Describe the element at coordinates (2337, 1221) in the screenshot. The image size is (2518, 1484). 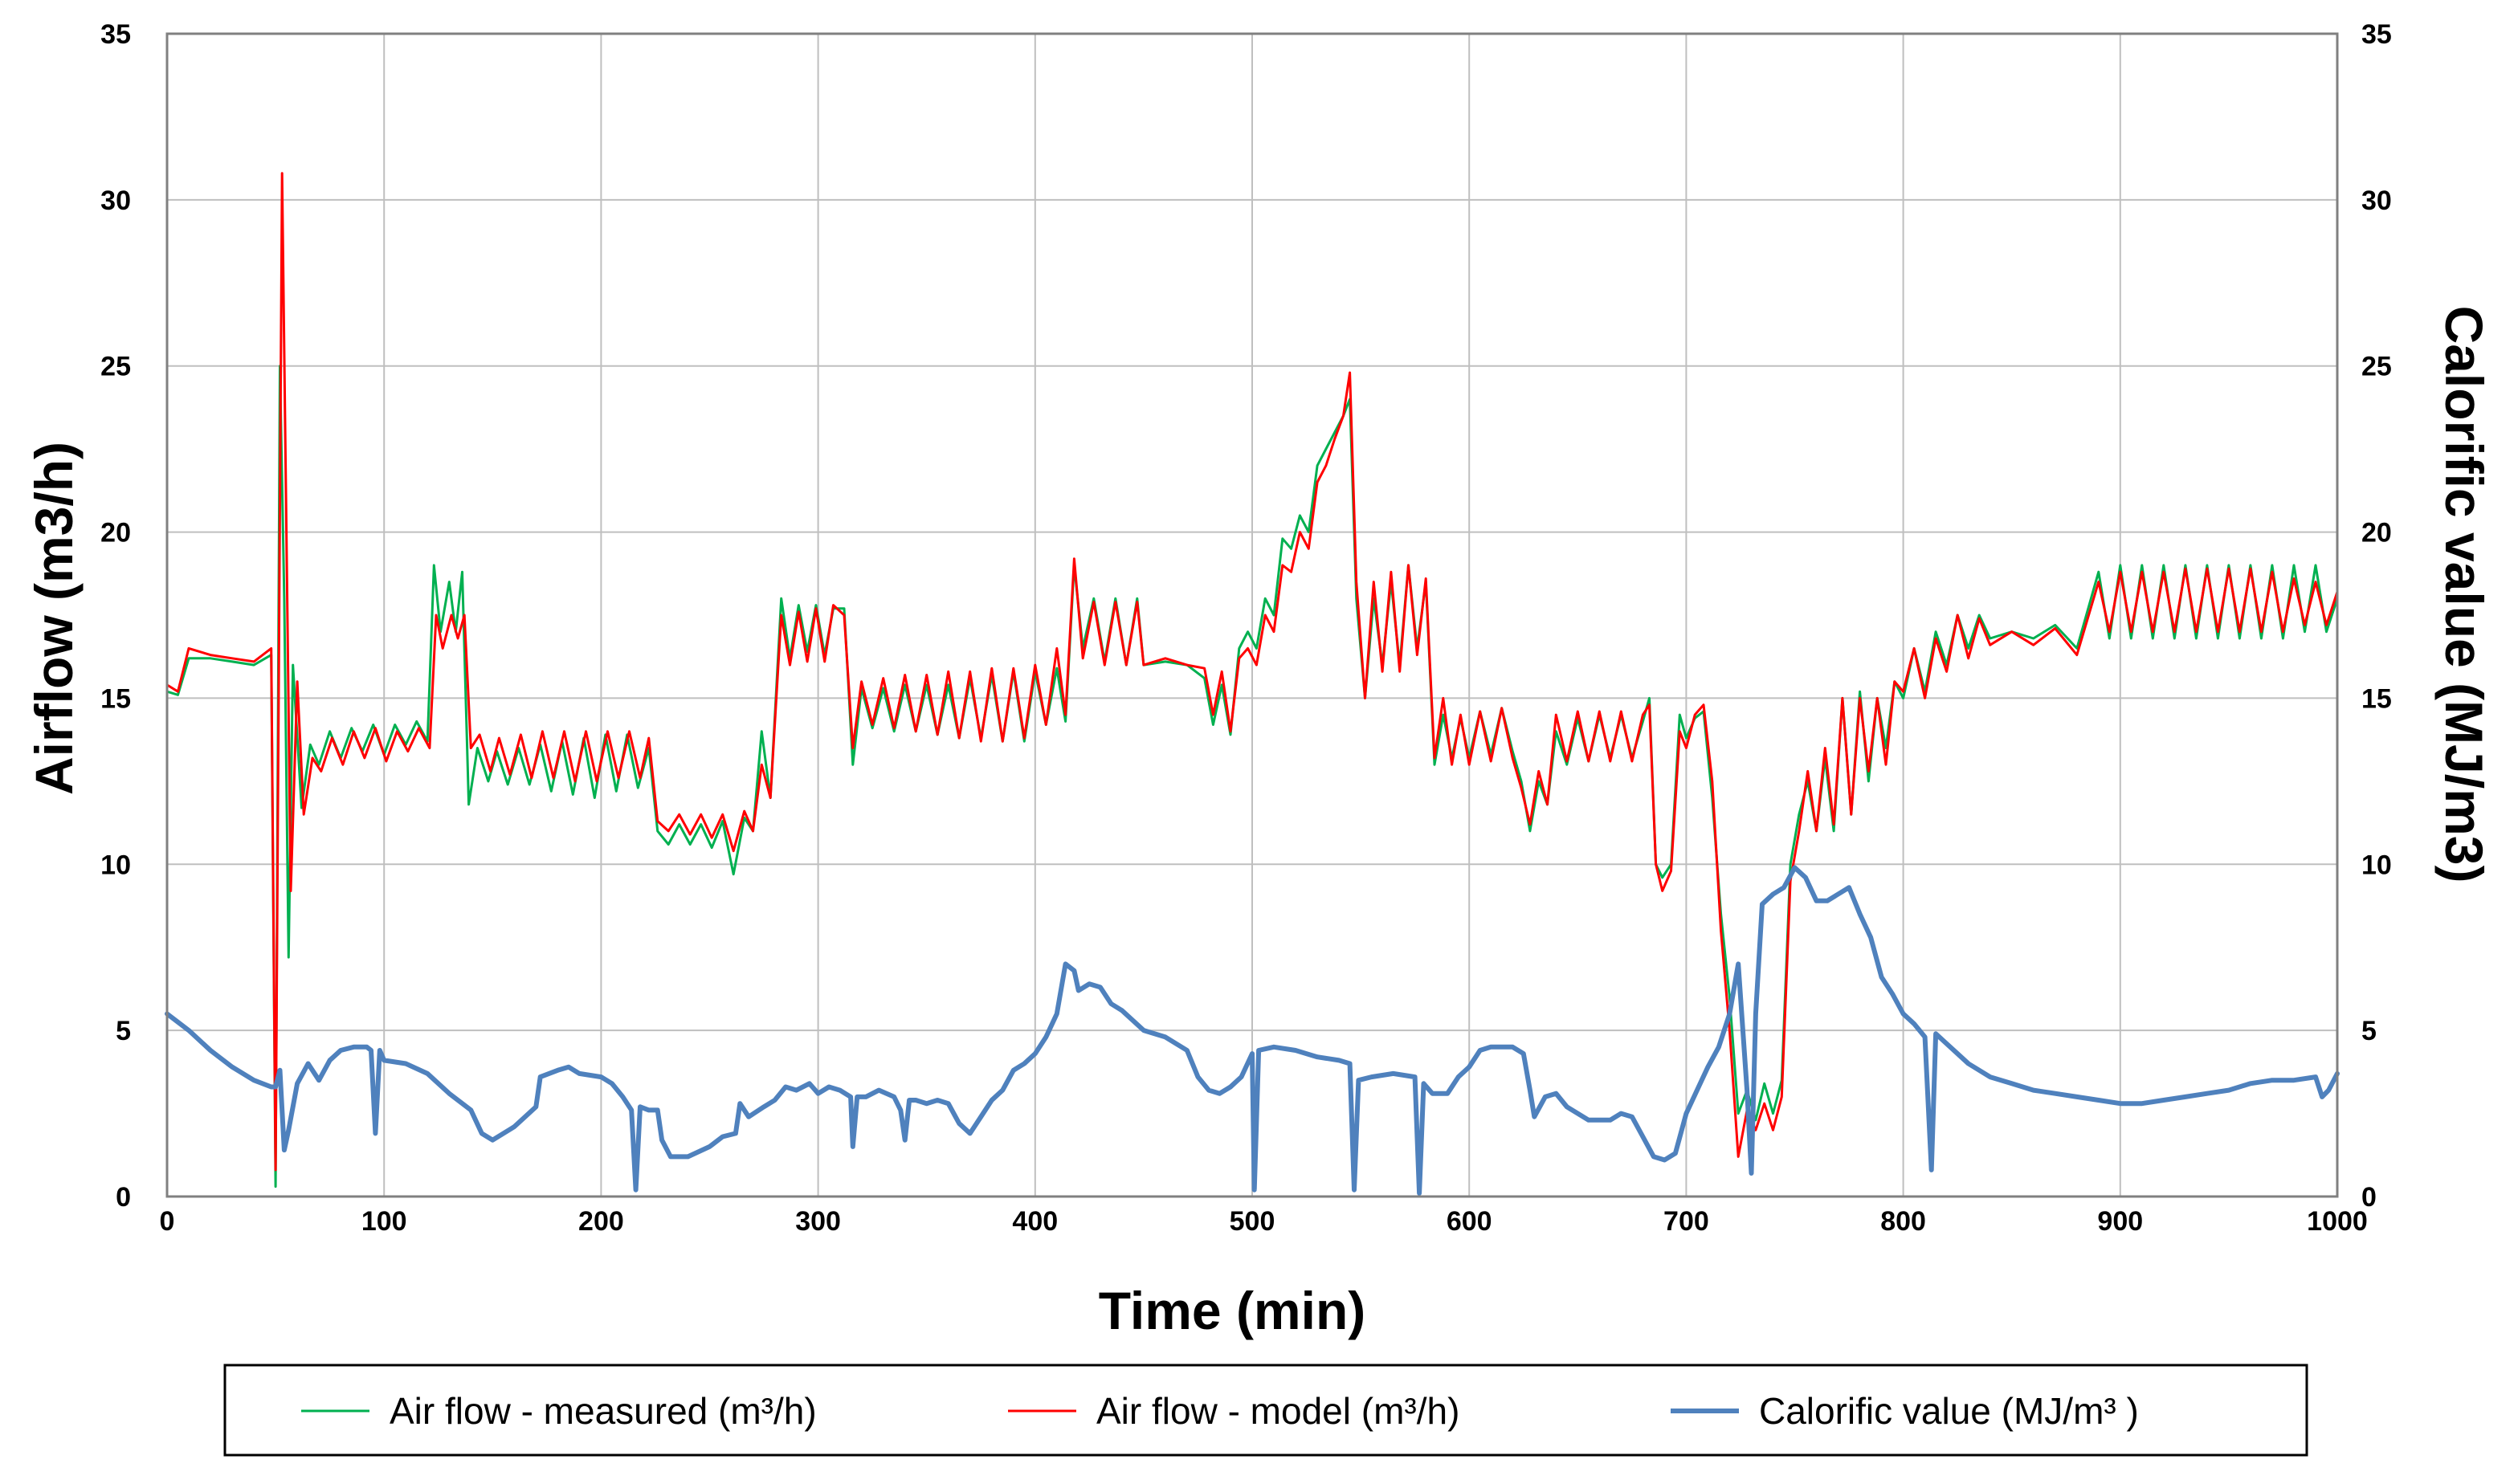
I see `x-tick-label: 1000` at that location.